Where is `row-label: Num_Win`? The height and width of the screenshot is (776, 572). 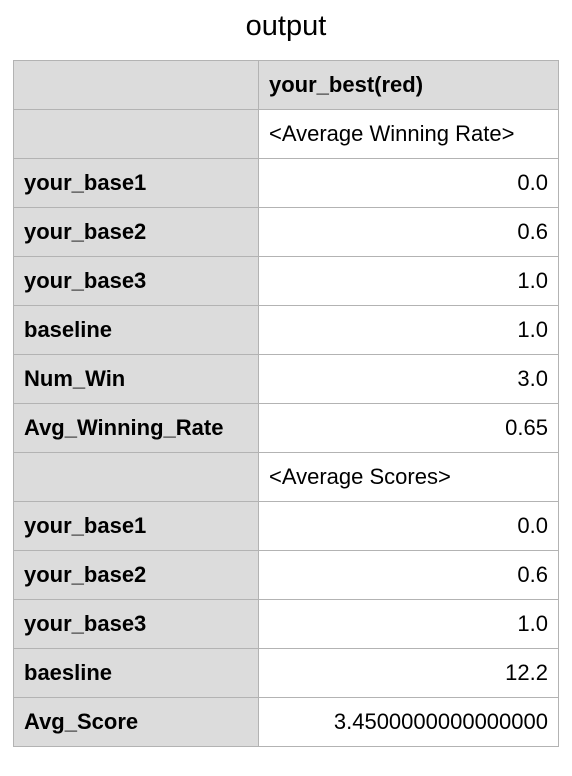 row-label: Num_Win is located at coordinates (136, 379).